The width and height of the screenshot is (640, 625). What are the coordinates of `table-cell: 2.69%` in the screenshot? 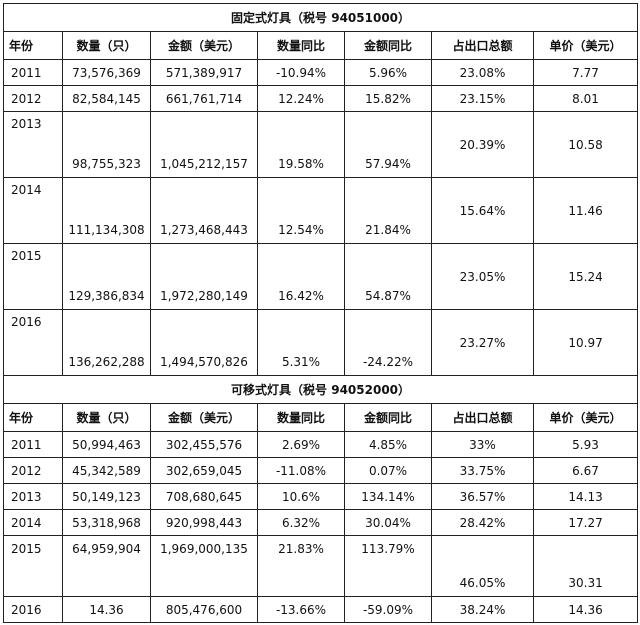 It's located at (301, 444).